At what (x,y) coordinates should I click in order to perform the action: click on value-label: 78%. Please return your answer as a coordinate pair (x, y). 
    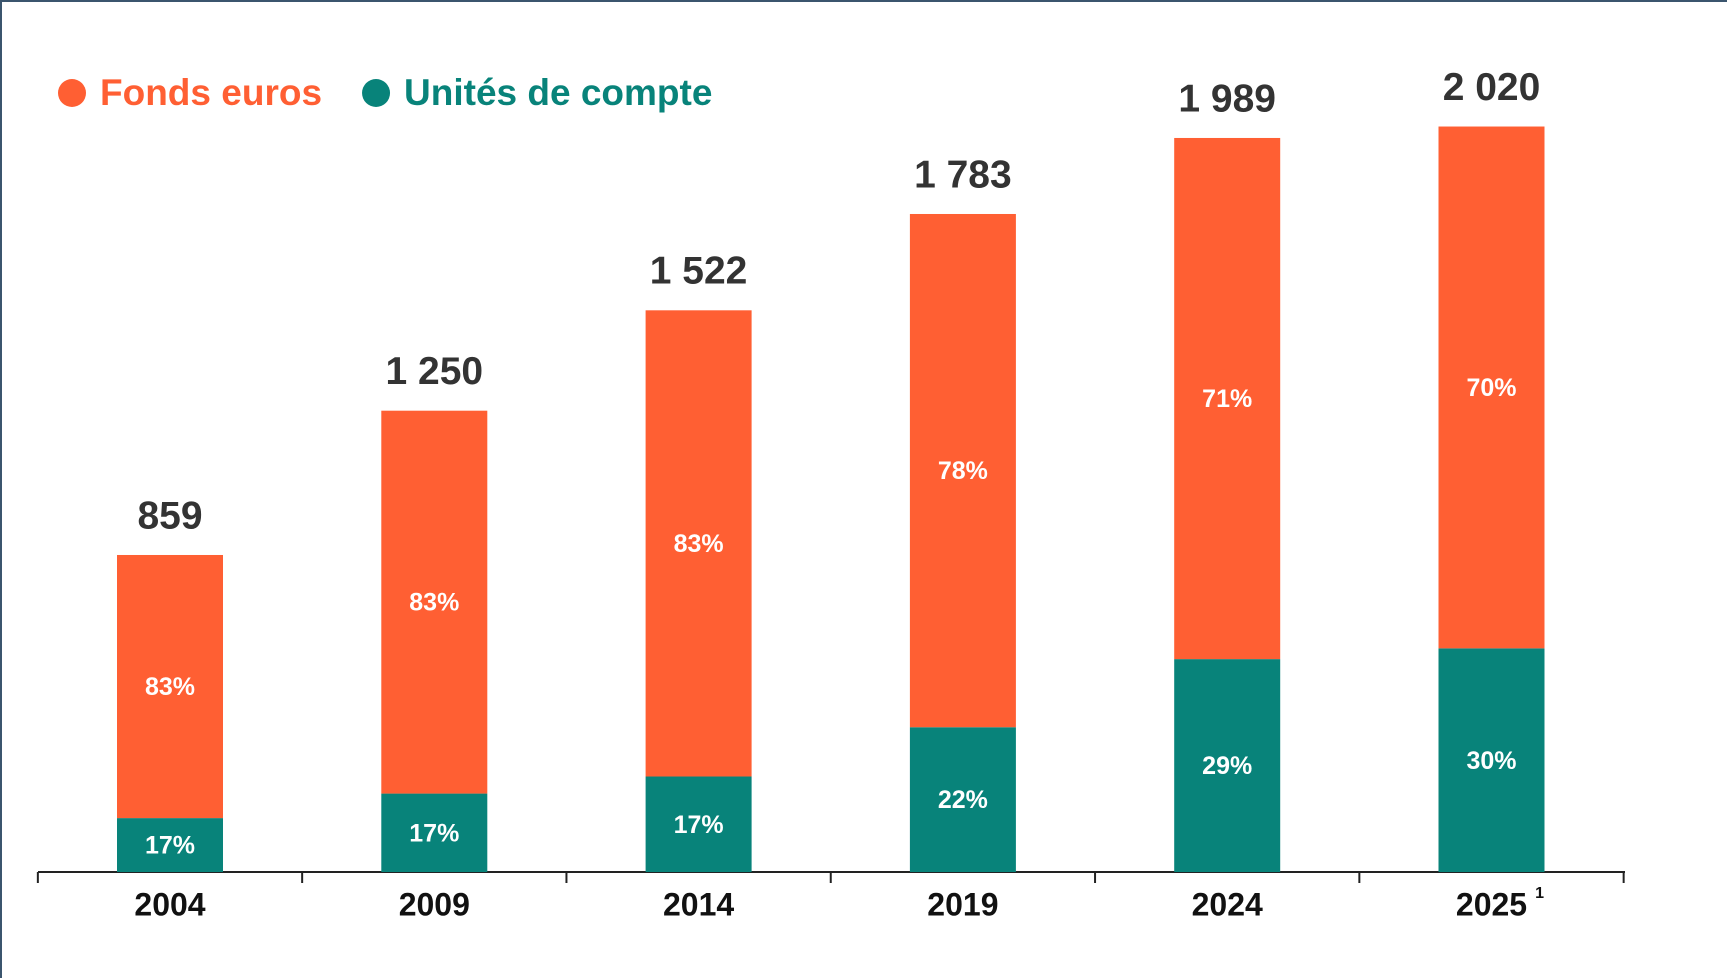
    Looking at the image, I should click on (963, 471).